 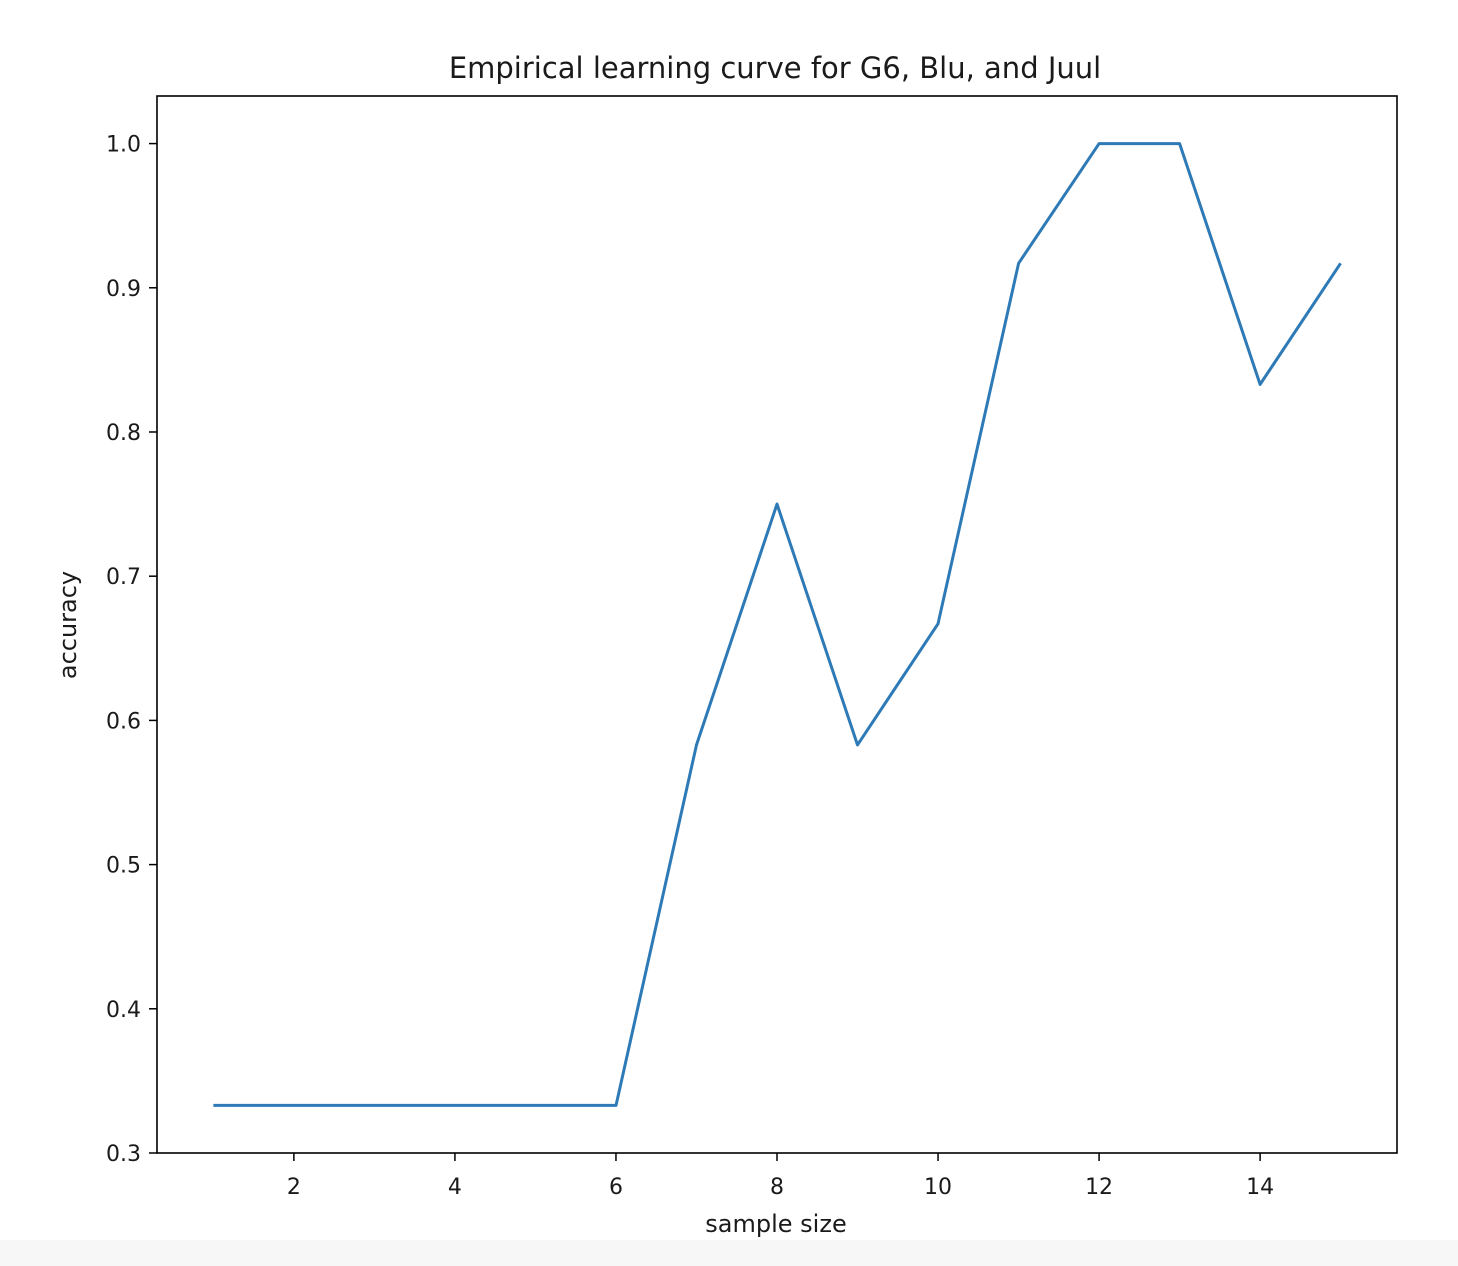 What do you see at coordinates (777, 1187) in the screenshot?
I see `x-tick-label: 8` at bounding box center [777, 1187].